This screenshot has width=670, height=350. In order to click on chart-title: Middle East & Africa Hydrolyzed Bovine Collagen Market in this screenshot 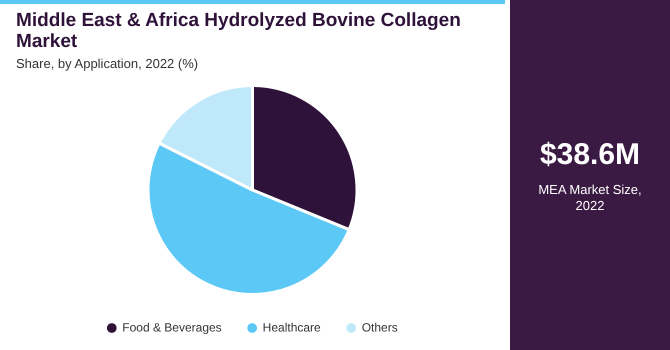, I will do `click(239, 31)`.